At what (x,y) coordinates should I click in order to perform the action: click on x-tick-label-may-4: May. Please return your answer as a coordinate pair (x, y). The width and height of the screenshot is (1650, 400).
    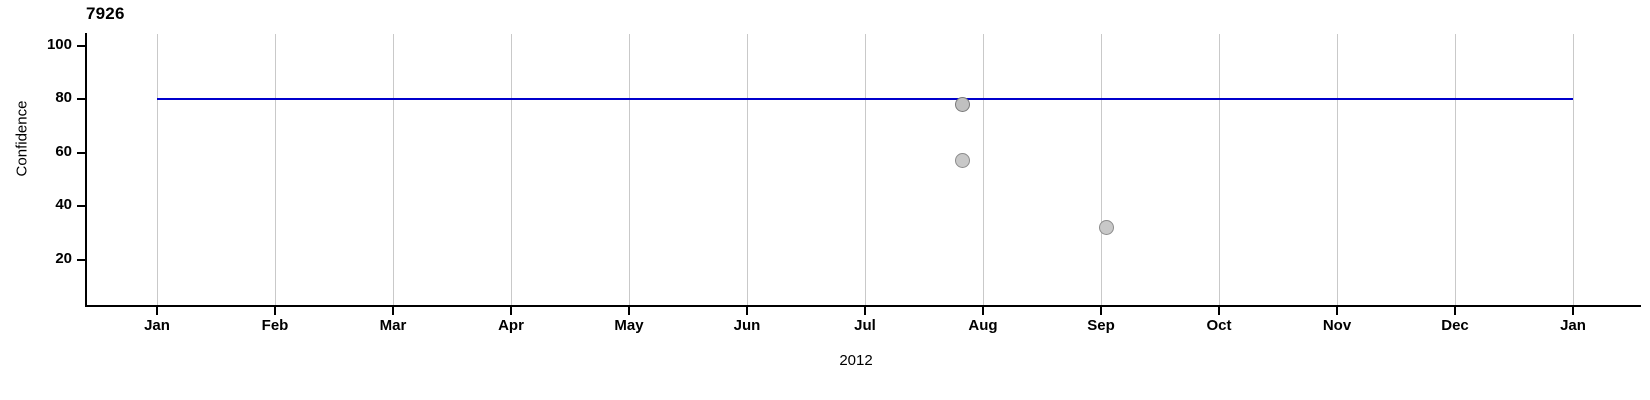
    Looking at the image, I should click on (629, 325).